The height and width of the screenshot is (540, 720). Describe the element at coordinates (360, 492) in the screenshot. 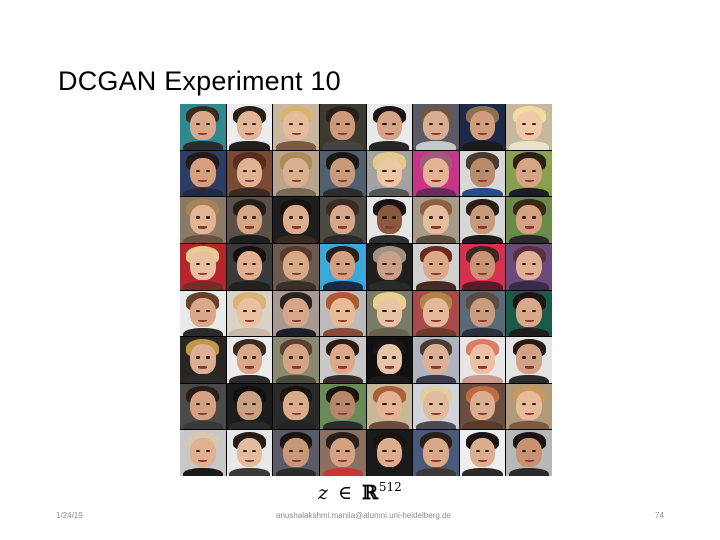

I see `latent-space-formula: z ∈ ℝ512` at that location.